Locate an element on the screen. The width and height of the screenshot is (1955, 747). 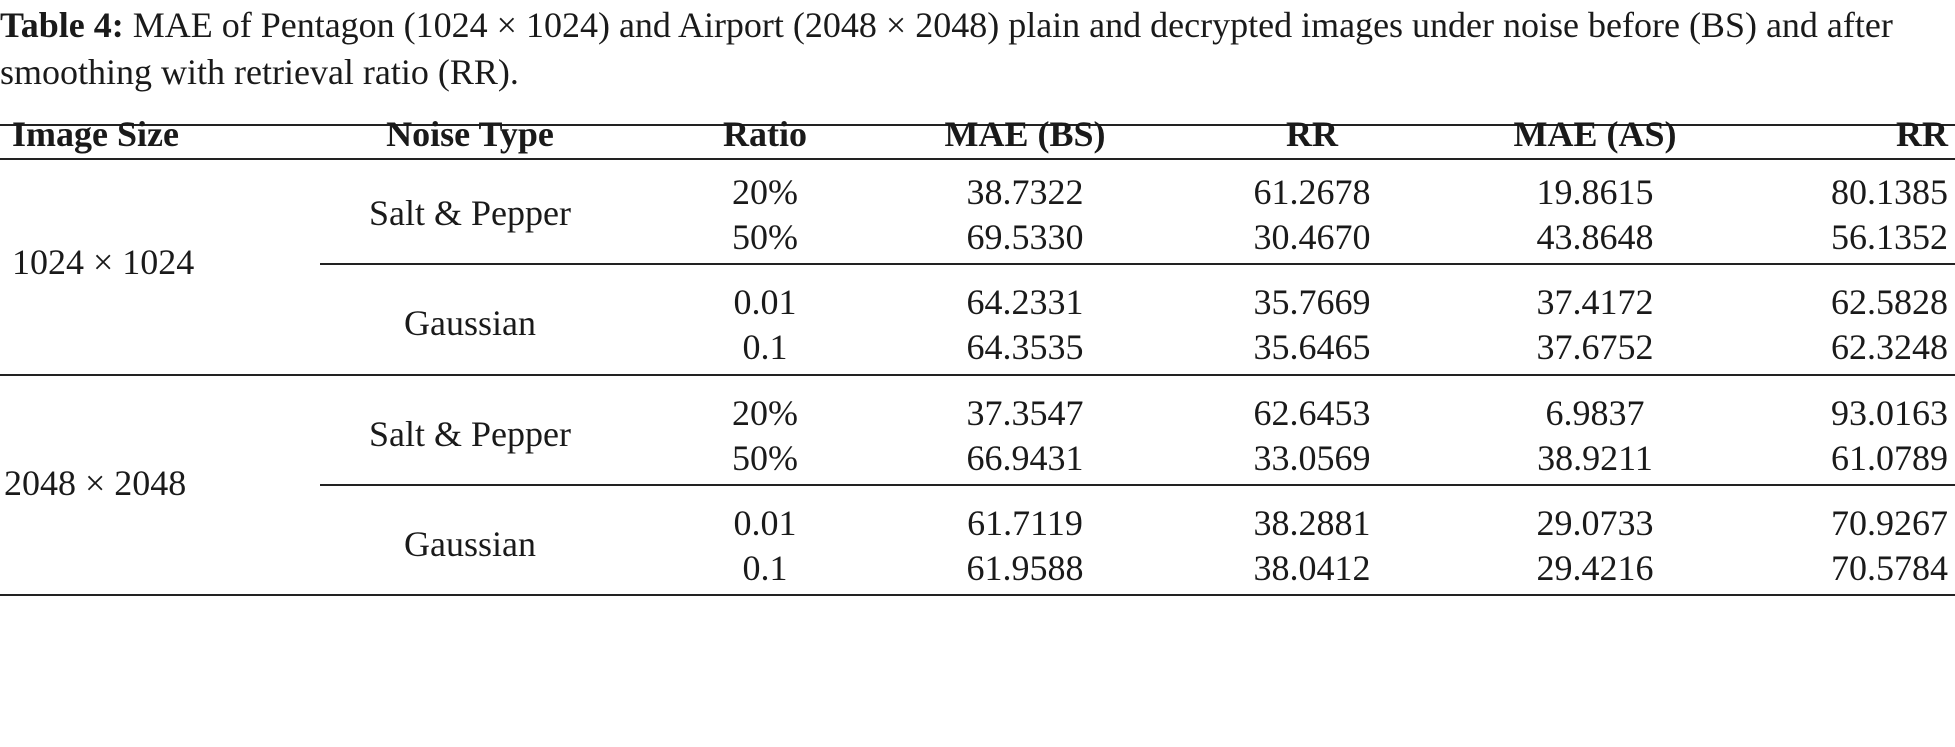
mae-as-cell: 38.9211 is located at coordinates (1595, 458).